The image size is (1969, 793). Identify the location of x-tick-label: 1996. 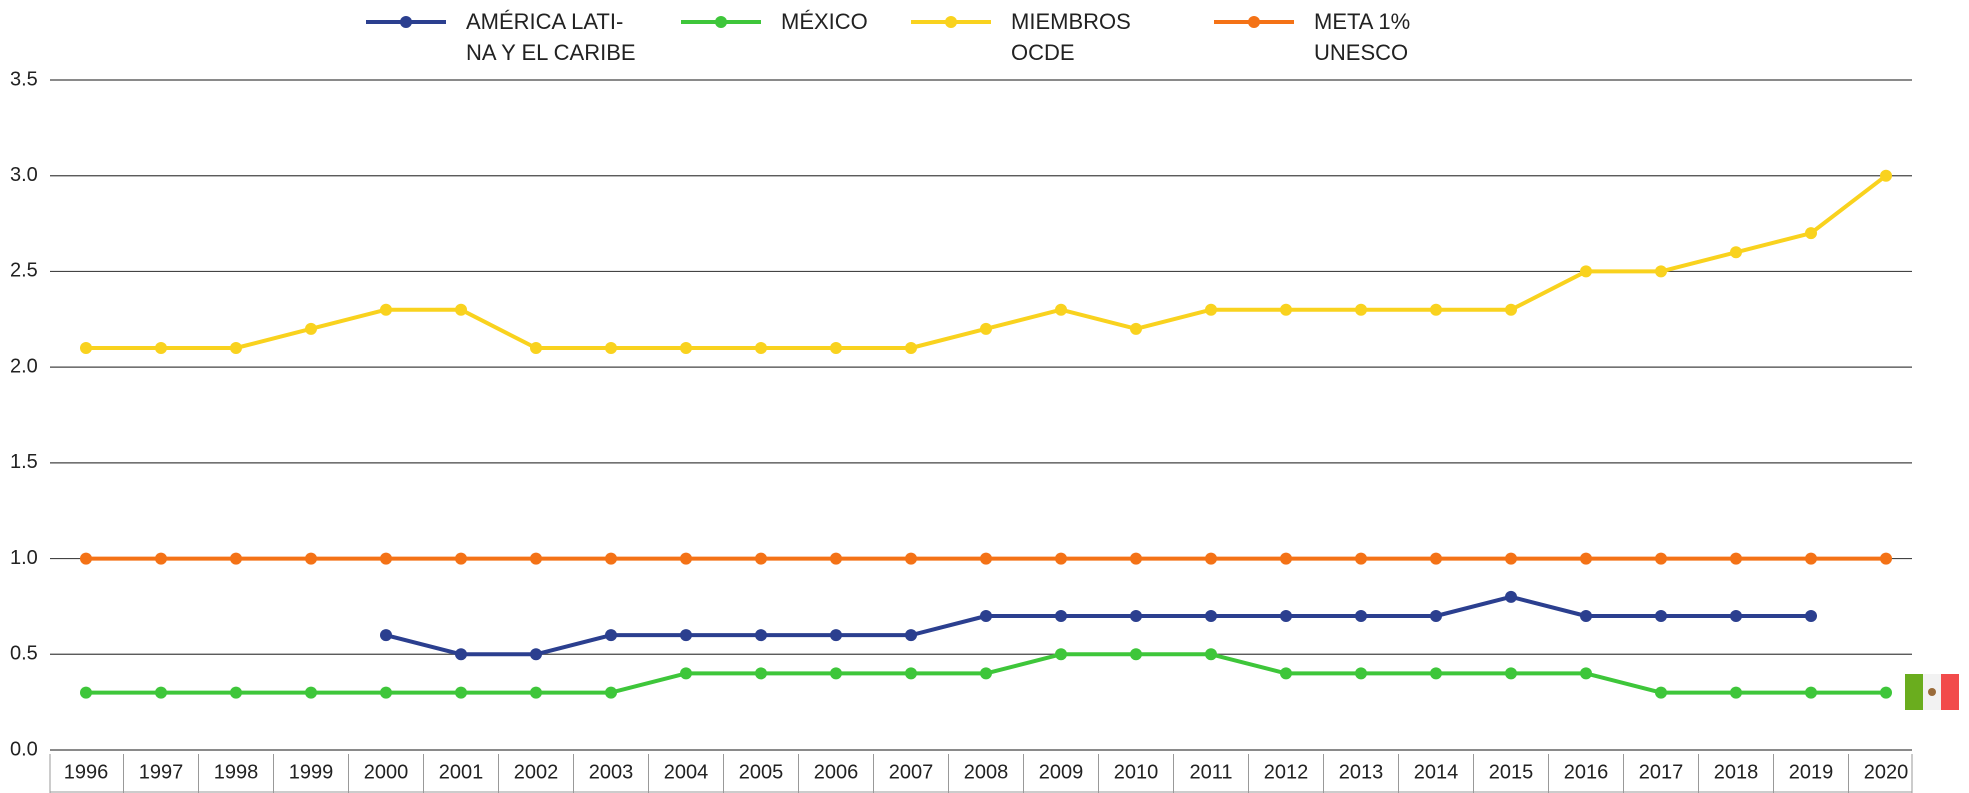
(86, 772).